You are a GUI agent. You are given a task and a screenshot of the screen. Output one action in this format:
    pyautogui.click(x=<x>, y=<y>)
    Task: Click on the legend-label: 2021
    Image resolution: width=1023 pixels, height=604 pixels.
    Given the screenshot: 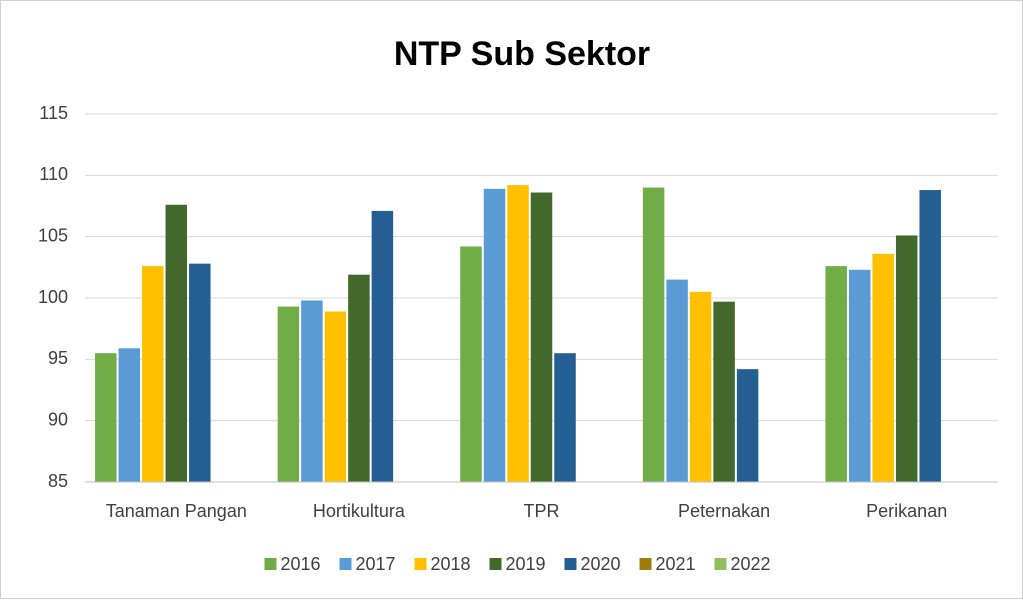 What is the action you would take?
    pyautogui.click(x=676, y=564)
    